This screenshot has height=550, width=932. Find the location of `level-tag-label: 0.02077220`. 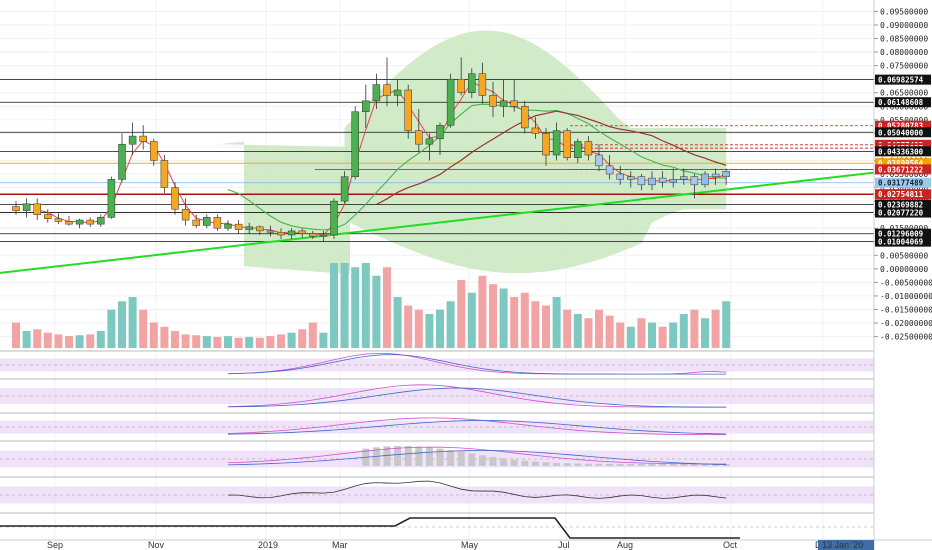

level-tag-label: 0.02077220 is located at coordinates (901, 213).